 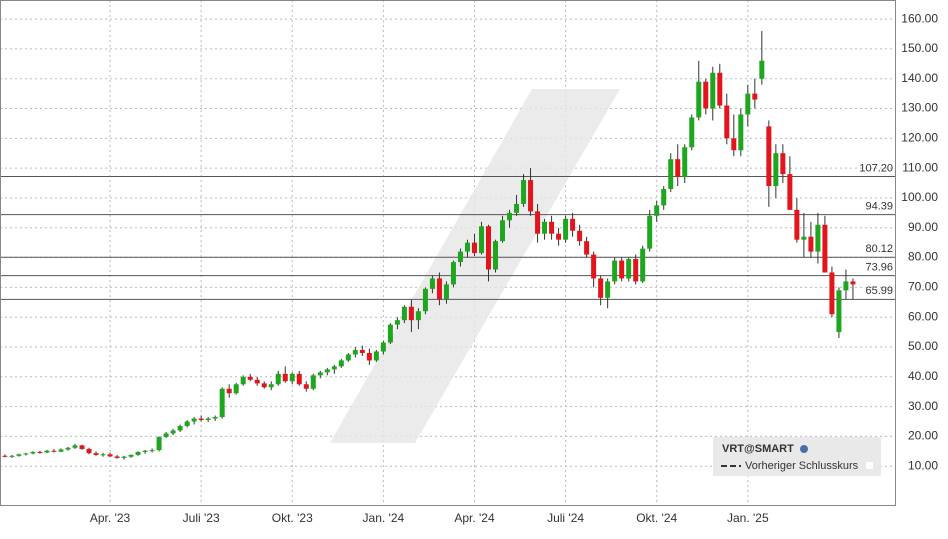 What do you see at coordinates (869, 465) in the screenshot?
I see `legend-checkbox` at bounding box center [869, 465].